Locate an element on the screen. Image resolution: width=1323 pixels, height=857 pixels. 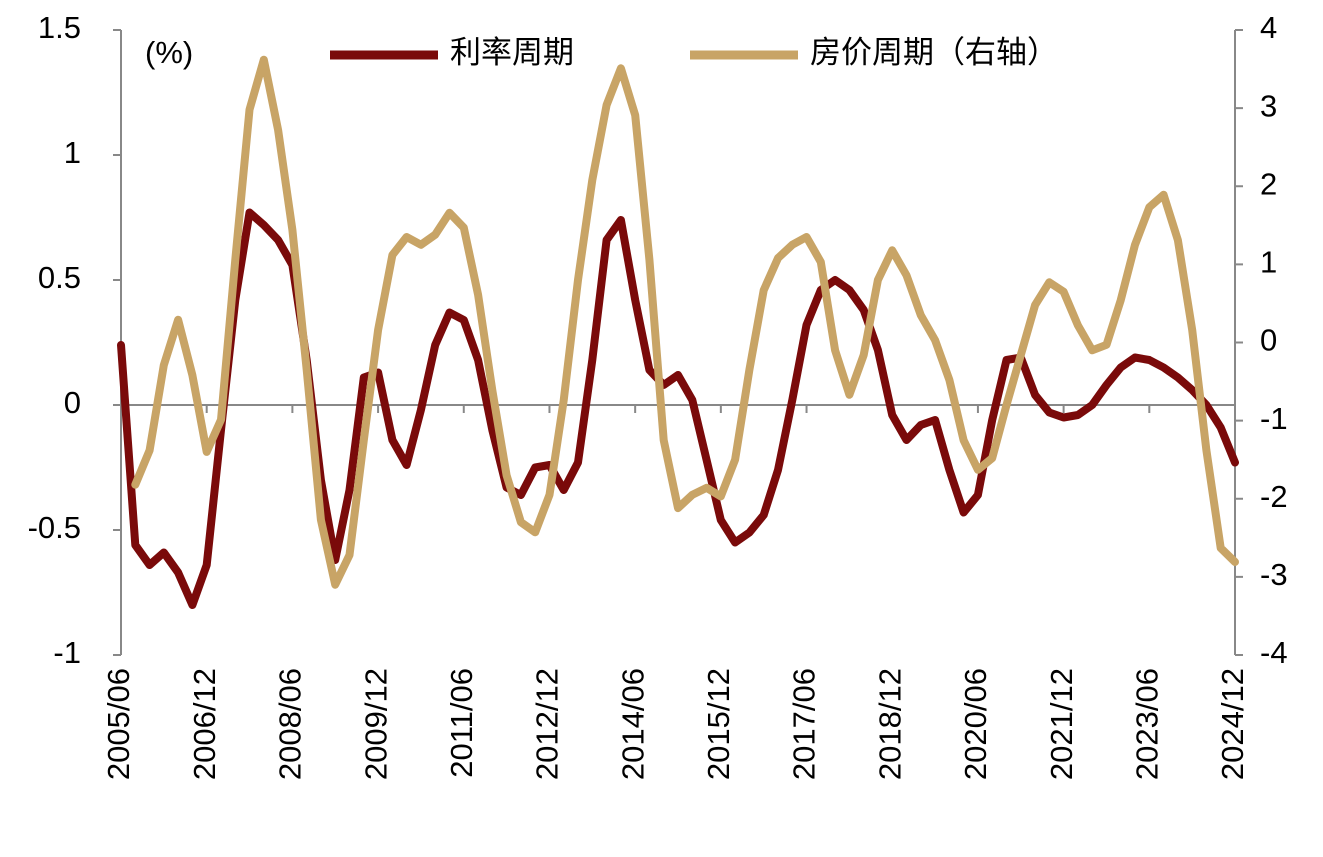
y-tick-label: 0 is located at coordinates (72, 402).